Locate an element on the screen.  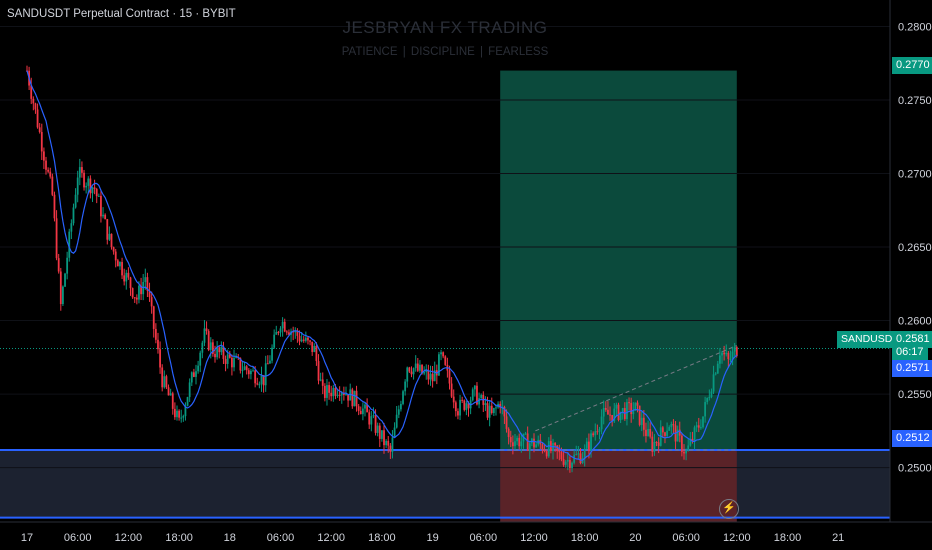
symbol-title: SANDUSDT Perpetual Contract · 15 · BYBIT is located at coordinates (121, 14).